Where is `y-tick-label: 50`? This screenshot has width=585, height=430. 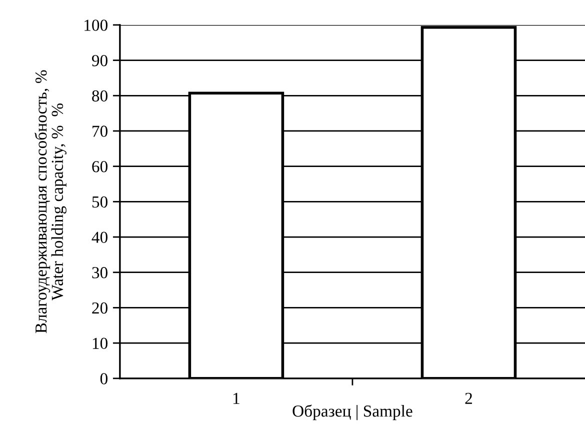 y-tick-label: 50 is located at coordinates (100, 202).